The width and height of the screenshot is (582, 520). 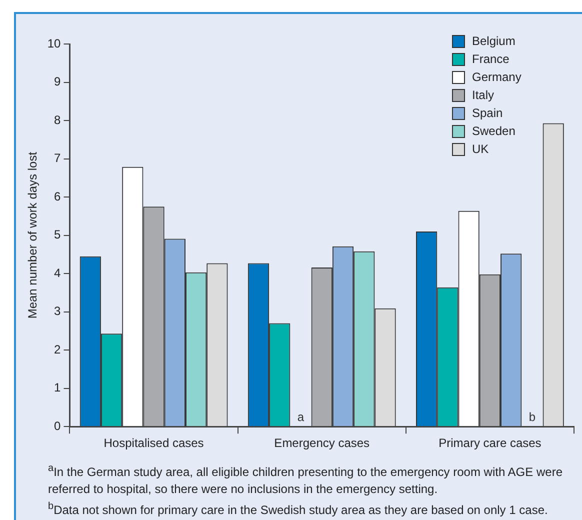 What do you see at coordinates (58, 235) in the screenshot?
I see `y-tick-label: 5` at bounding box center [58, 235].